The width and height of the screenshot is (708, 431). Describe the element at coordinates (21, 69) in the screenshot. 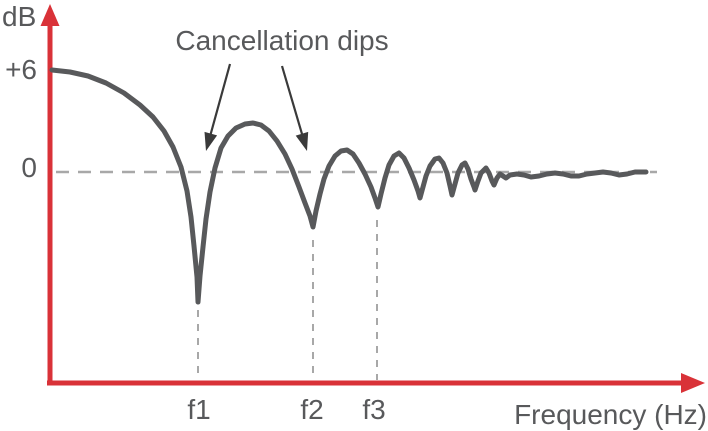

I see `ytick-plus6-label: +6` at that location.